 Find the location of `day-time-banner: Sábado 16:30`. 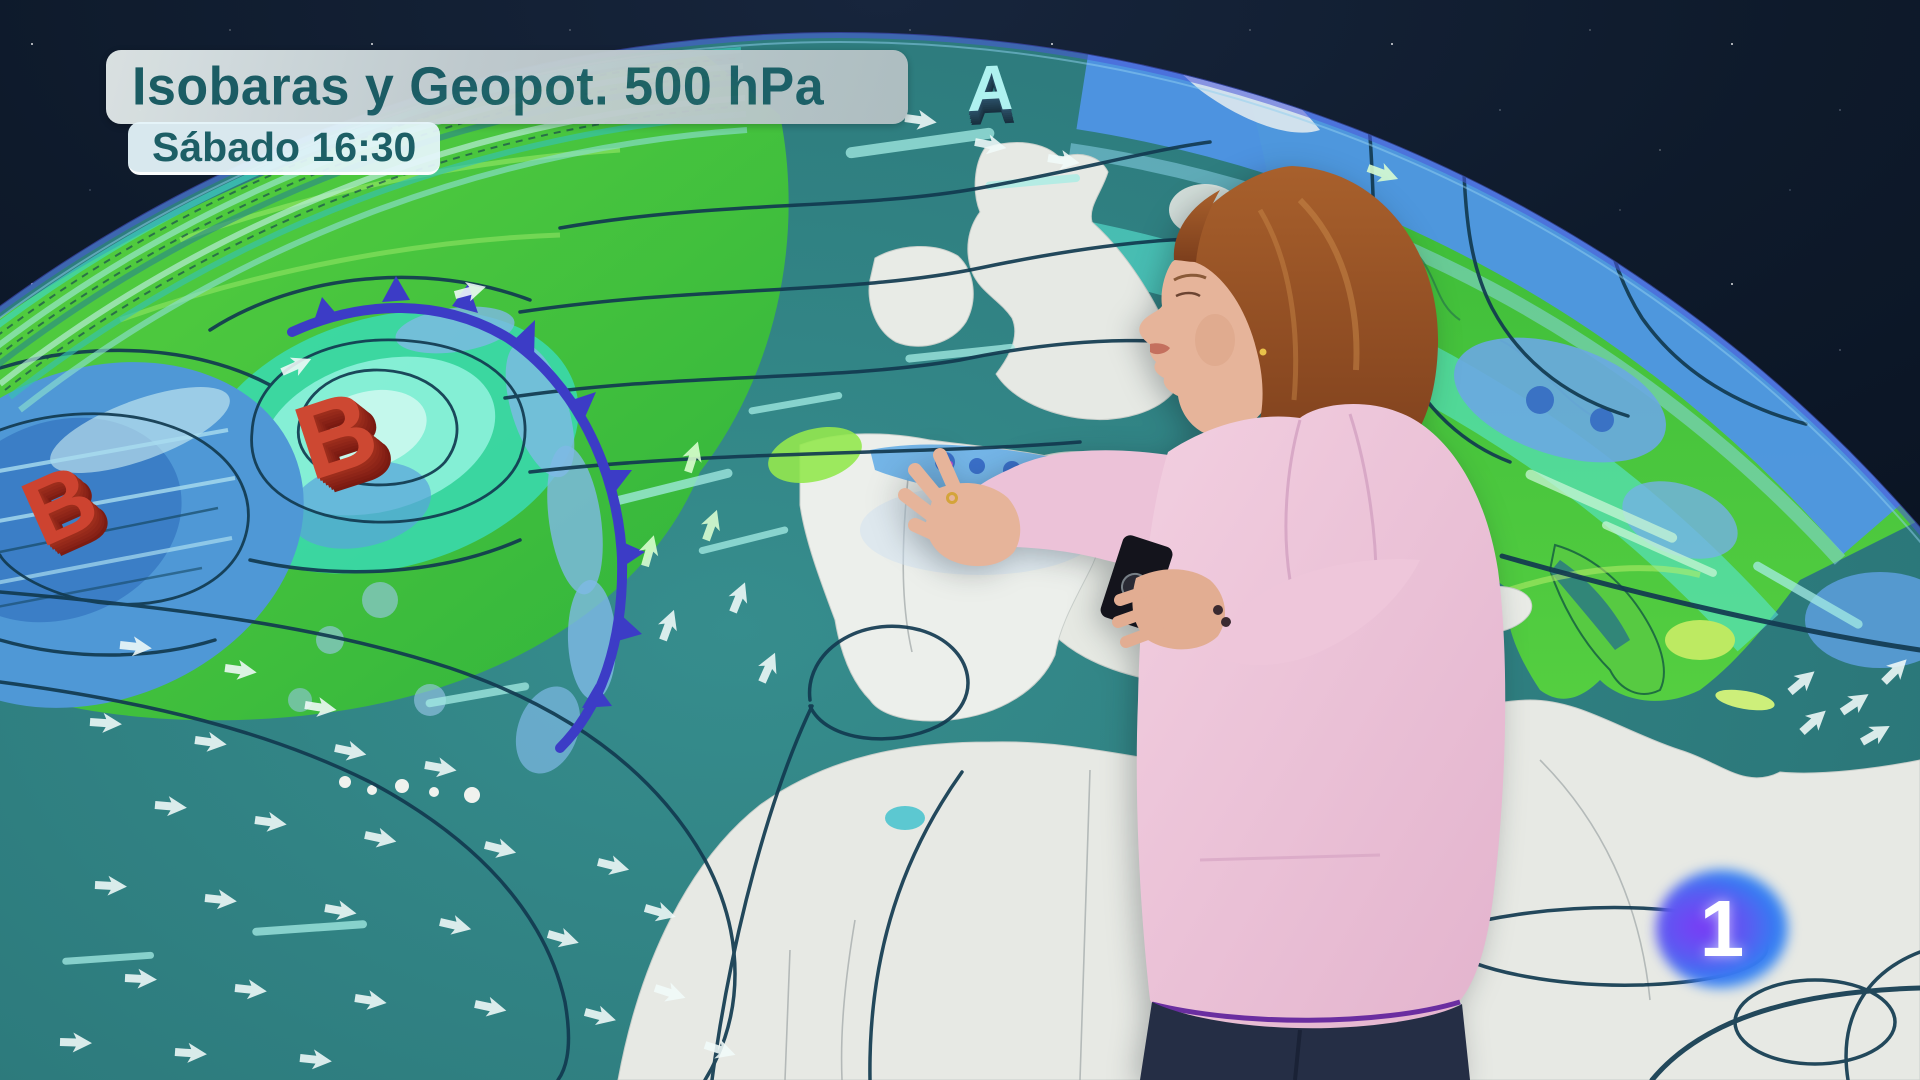

day-time-banner: Sábado 16:30 is located at coordinates (284, 148).